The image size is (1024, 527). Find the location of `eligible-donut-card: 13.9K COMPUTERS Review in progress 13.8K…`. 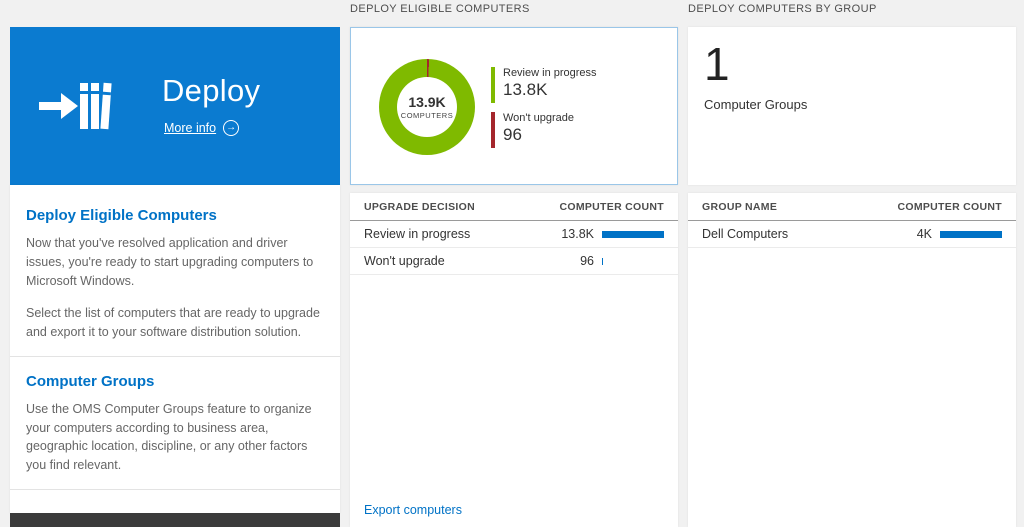

eligible-donut-card: 13.9K COMPUTERS Review in progress 13.8K… is located at coordinates (514, 106).